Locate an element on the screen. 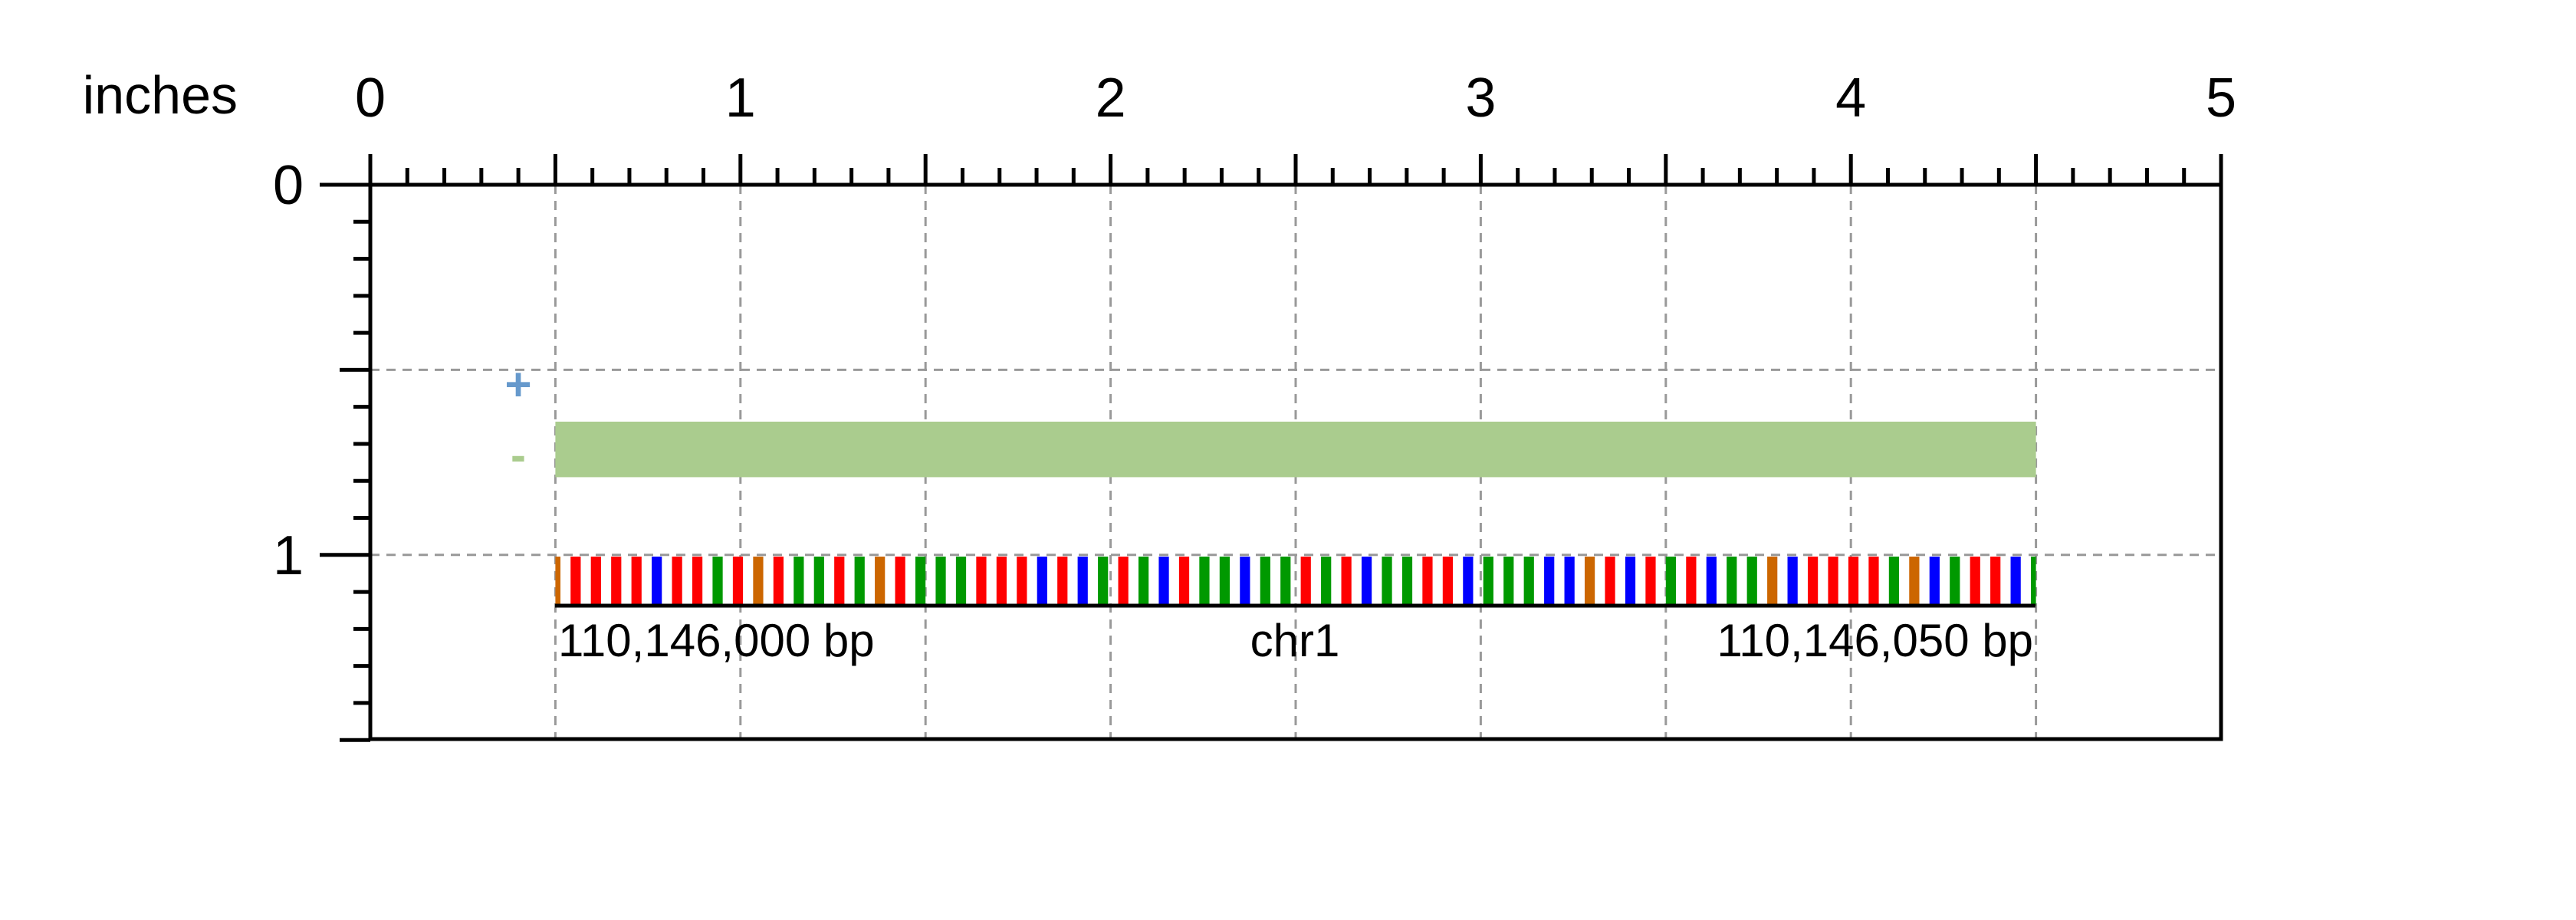 This screenshot has height=920, width=2576. y-tick-labels: 01 is located at coordinates (288, 370).